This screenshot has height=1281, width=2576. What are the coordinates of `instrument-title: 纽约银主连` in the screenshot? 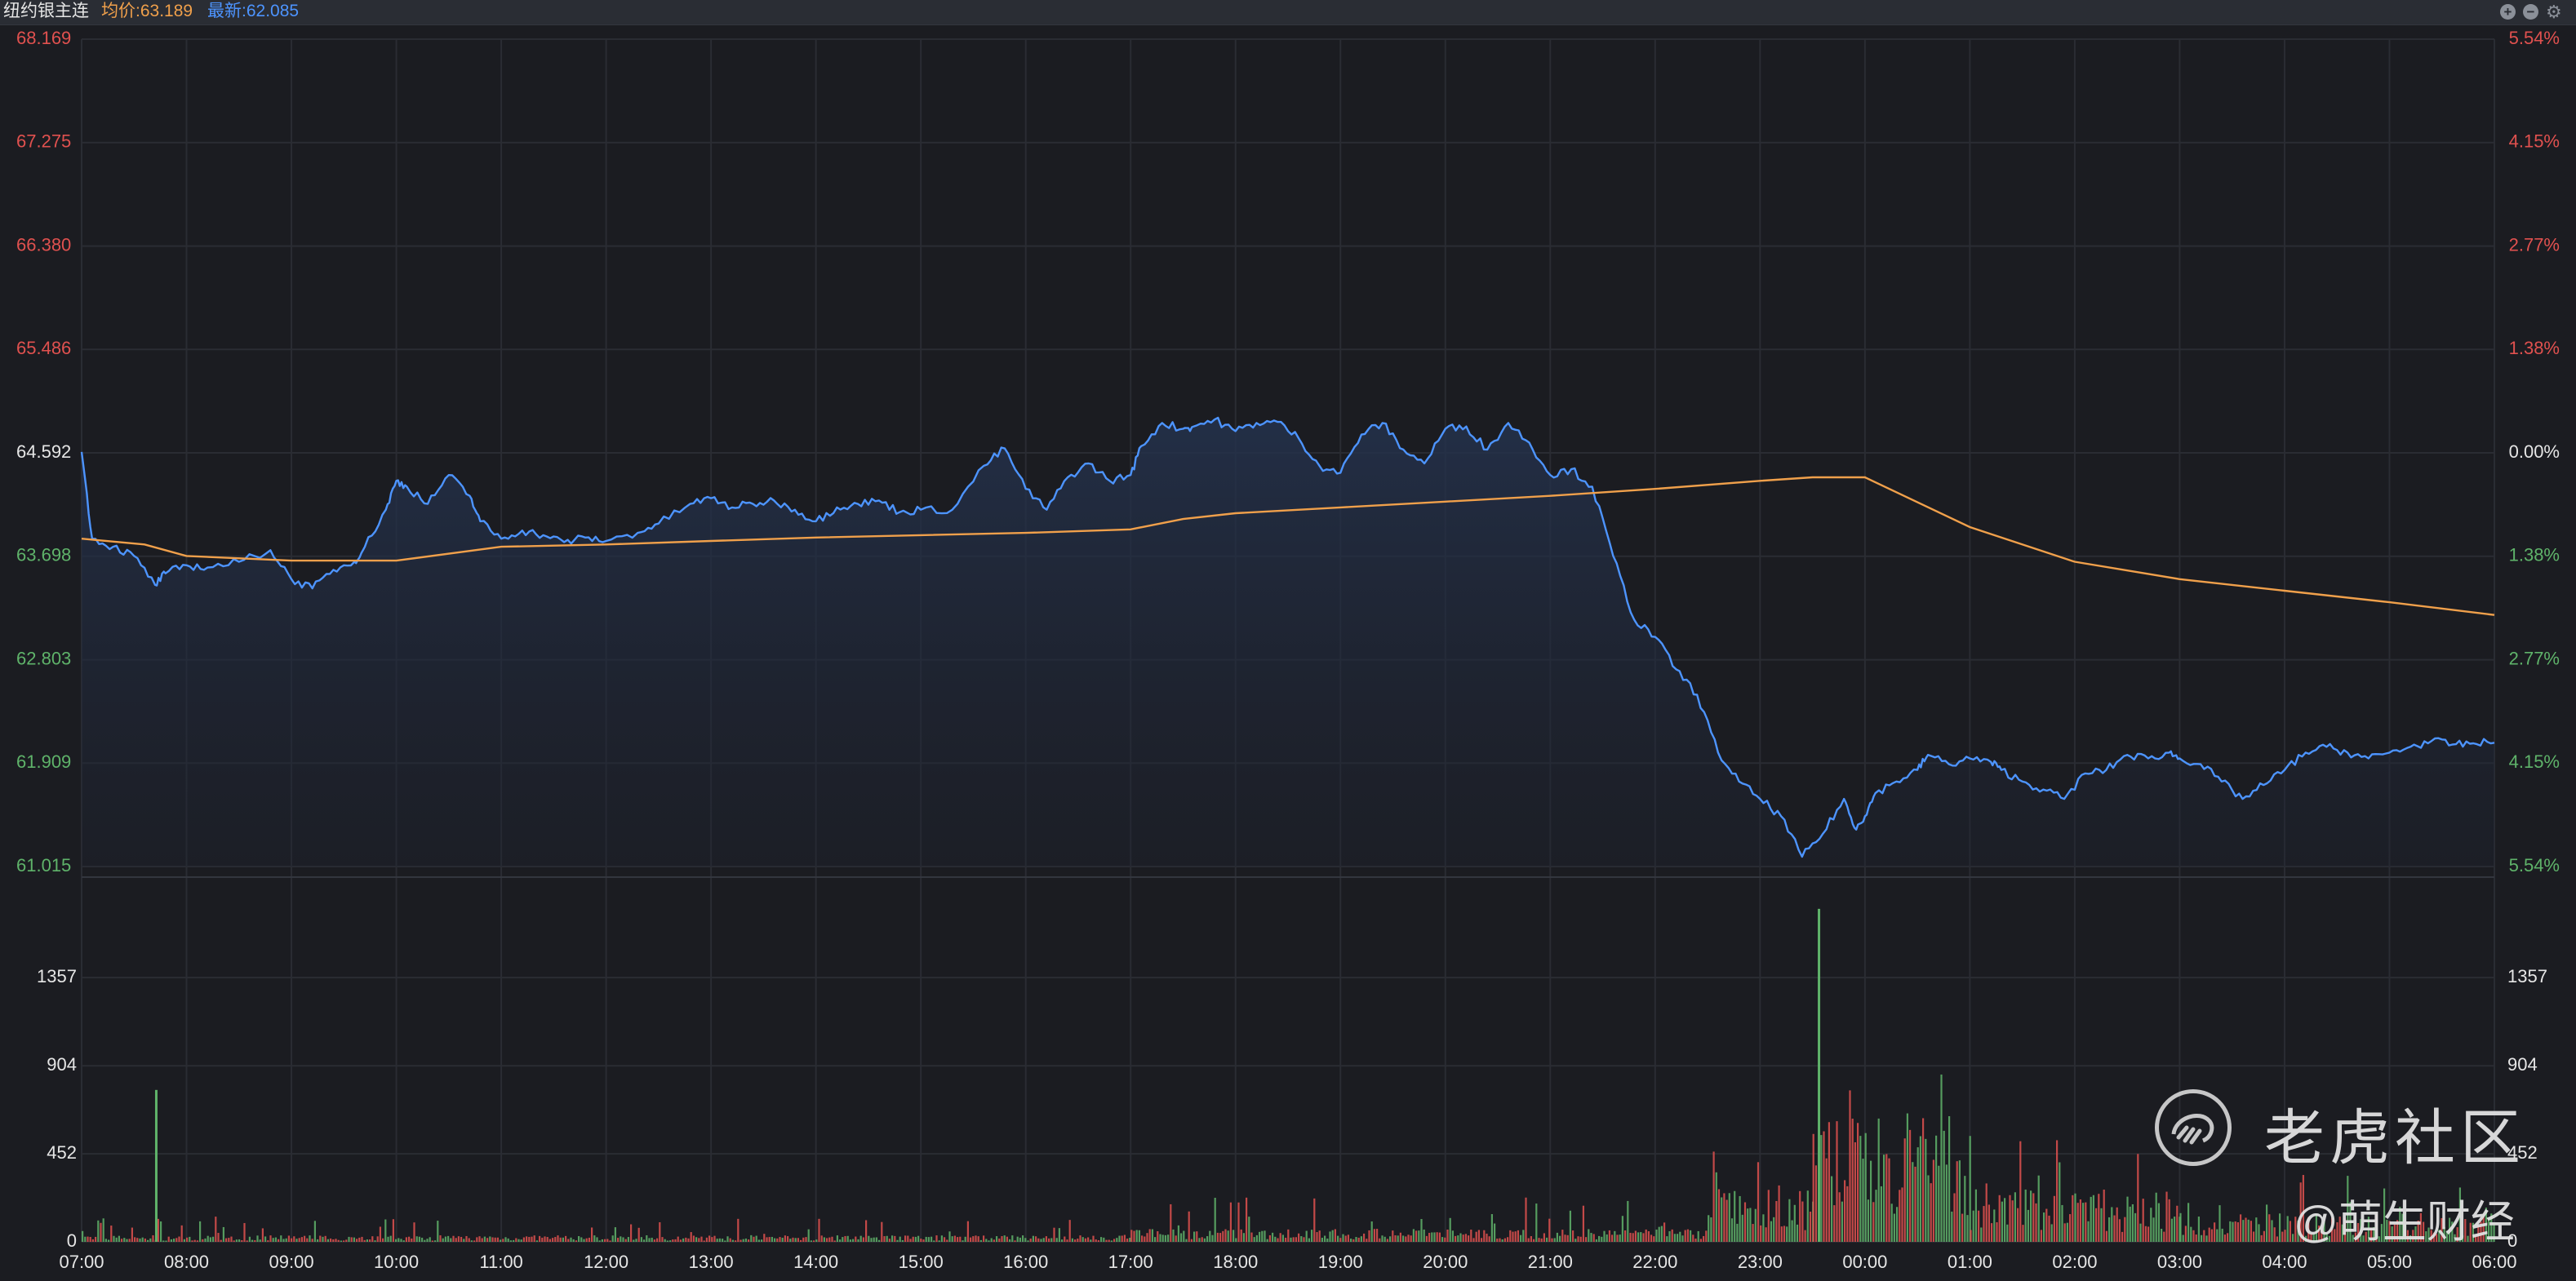 It's located at (46, 11).